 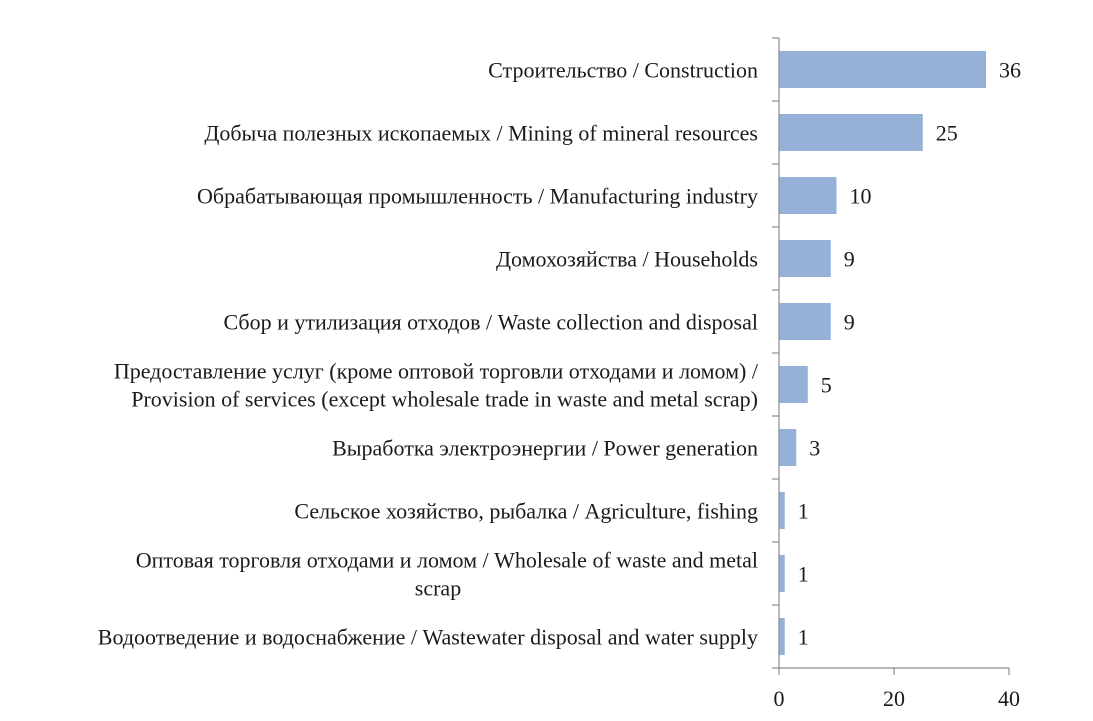 What do you see at coordinates (1009, 698) in the screenshot?
I see `x-tick-label: 40` at bounding box center [1009, 698].